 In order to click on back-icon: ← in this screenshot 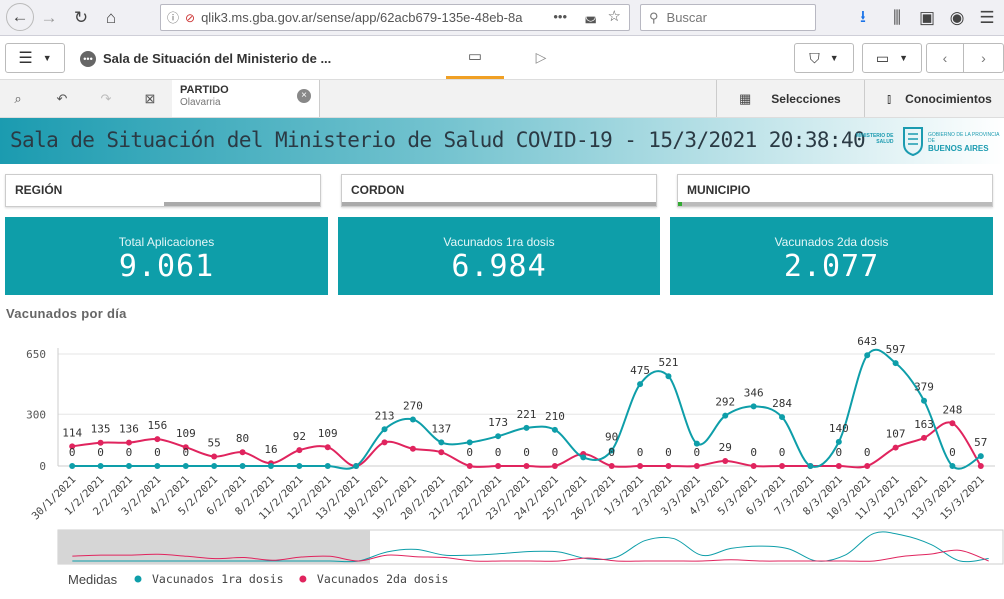, I will do `click(20, 17)`.